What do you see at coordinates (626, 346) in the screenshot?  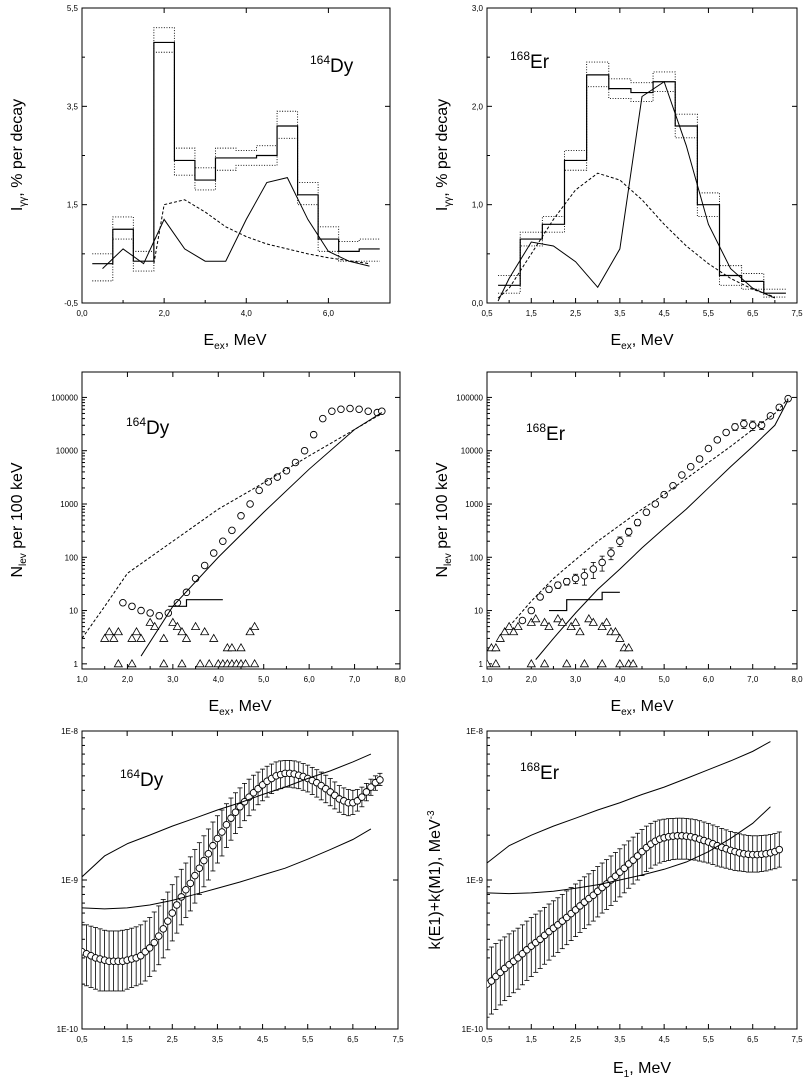 I see `x-axis-label-sub: ex` at bounding box center [626, 346].